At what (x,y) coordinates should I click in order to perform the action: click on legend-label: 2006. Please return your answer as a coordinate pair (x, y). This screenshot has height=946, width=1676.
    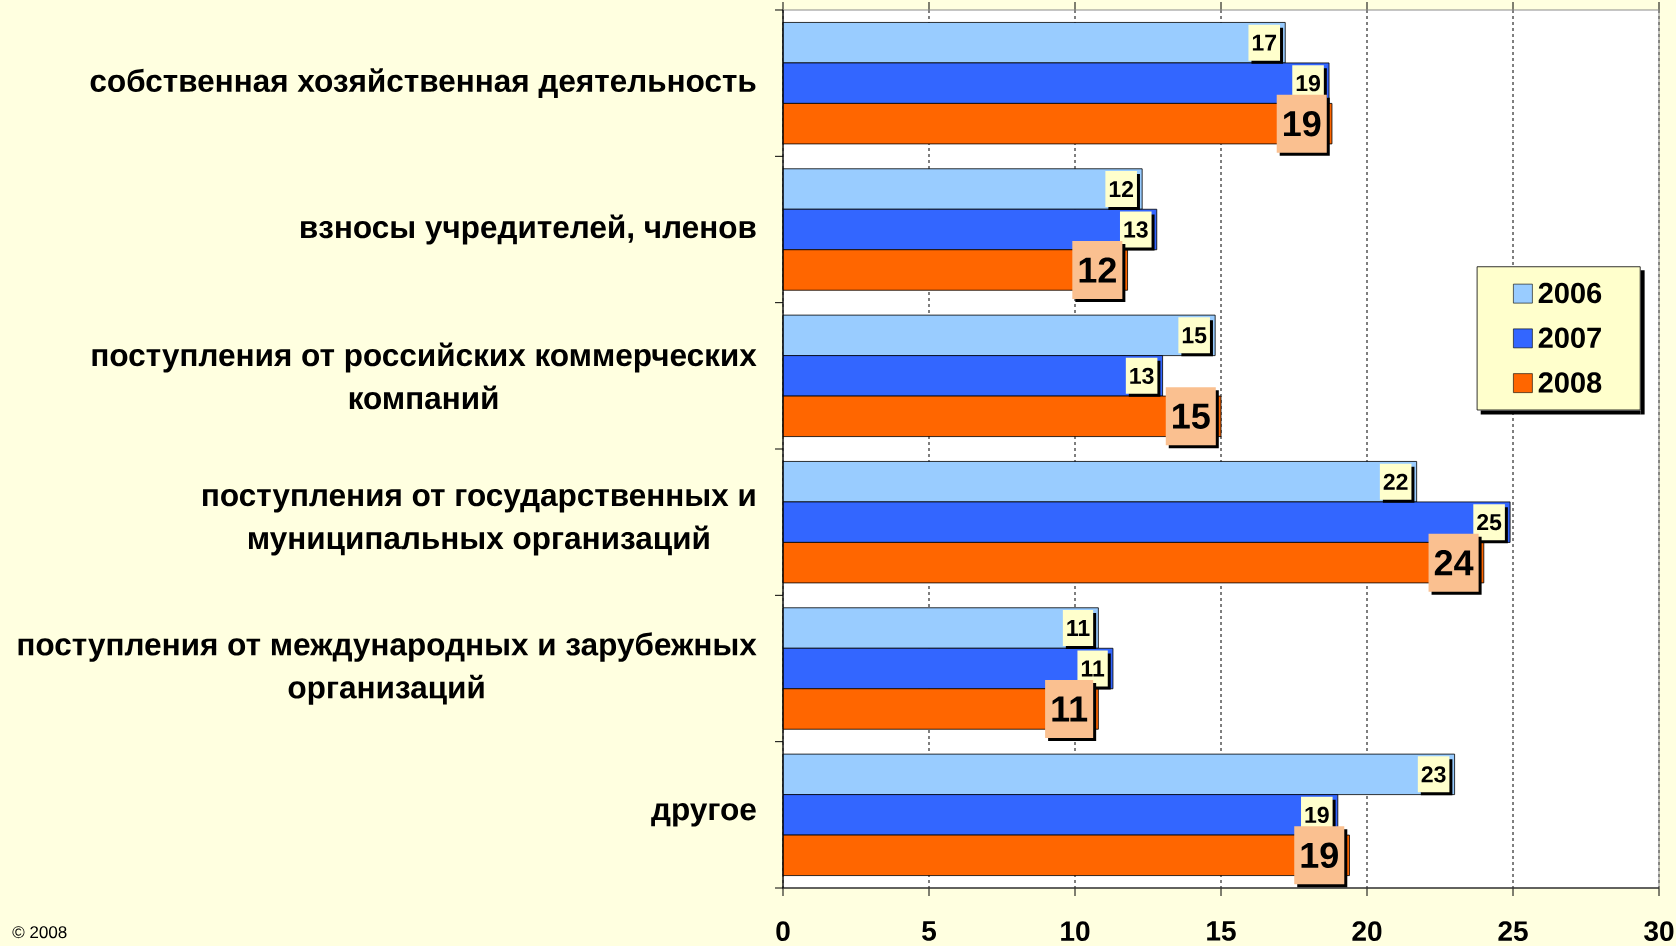
    Looking at the image, I should click on (1570, 293).